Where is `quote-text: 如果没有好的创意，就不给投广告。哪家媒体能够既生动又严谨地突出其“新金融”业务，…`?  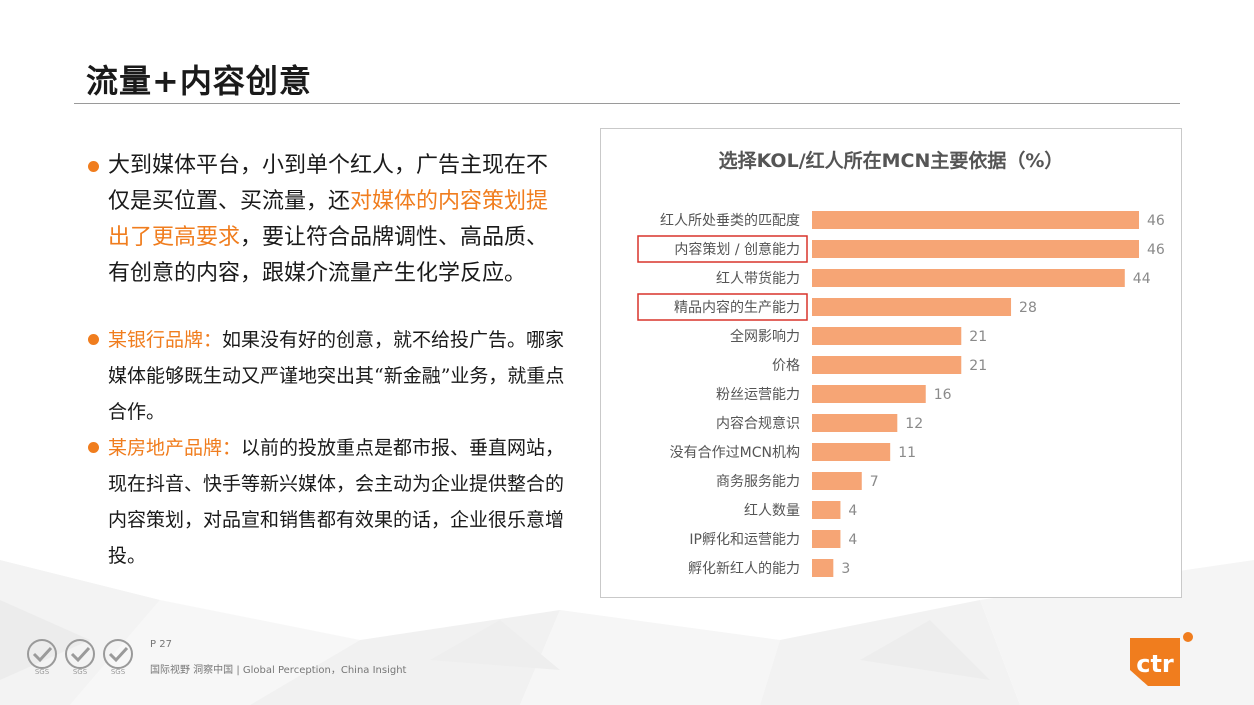
quote-text: 如果没有好的创意，就不给投广告。哪家媒体能够既生动又严谨地突出其“新金融”业务，… is located at coordinates (336, 376).